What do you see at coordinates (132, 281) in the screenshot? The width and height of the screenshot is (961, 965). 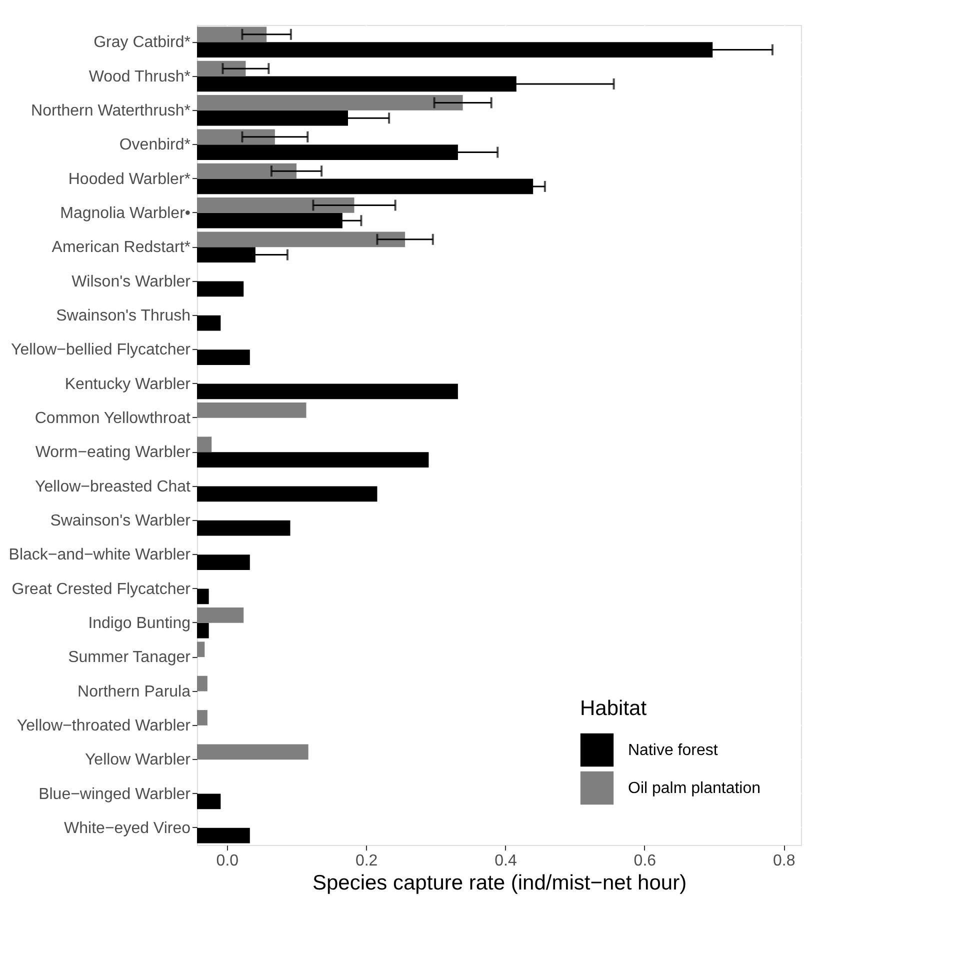 I see `y-tick-label: Wilson's Warbler` at bounding box center [132, 281].